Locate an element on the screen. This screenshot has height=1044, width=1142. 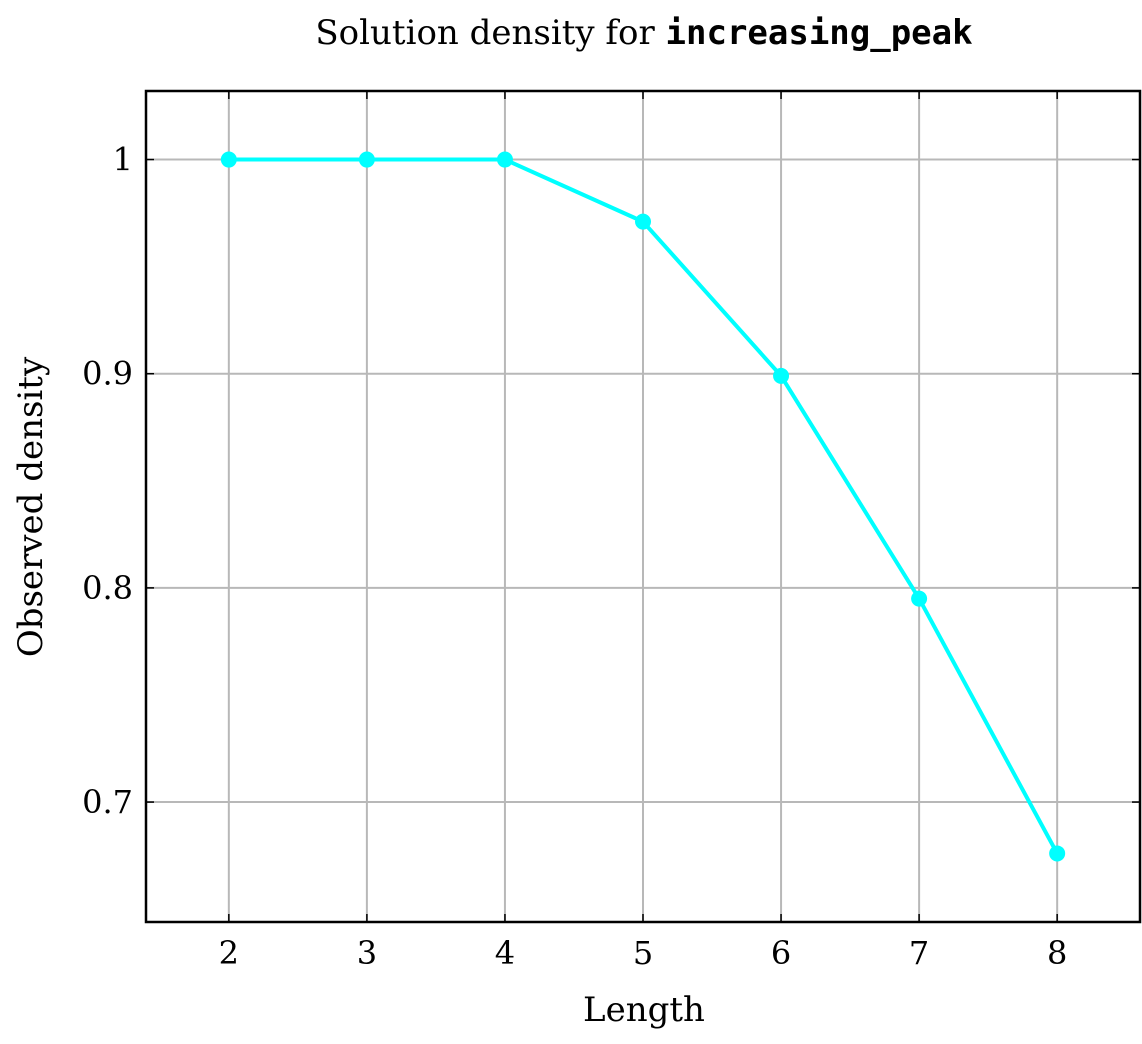
x-tick-label: 8 is located at coordinates (1057, 953).